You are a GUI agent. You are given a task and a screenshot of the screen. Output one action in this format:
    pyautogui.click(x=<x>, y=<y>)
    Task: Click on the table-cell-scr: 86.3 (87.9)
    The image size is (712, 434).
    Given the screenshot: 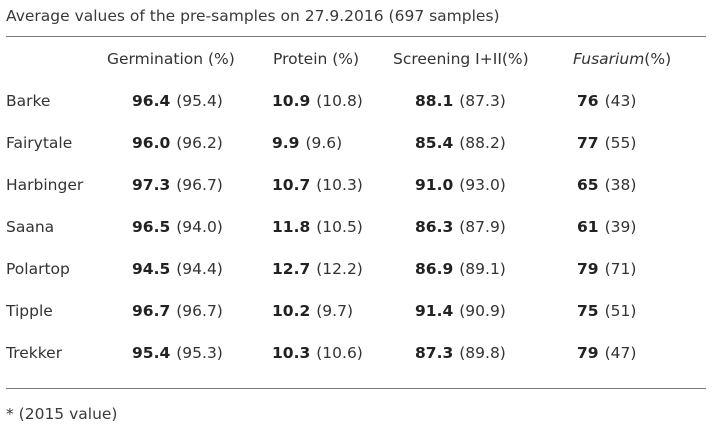 What is the action you would take?
    pyautogui.click(x=460, y=227)
    